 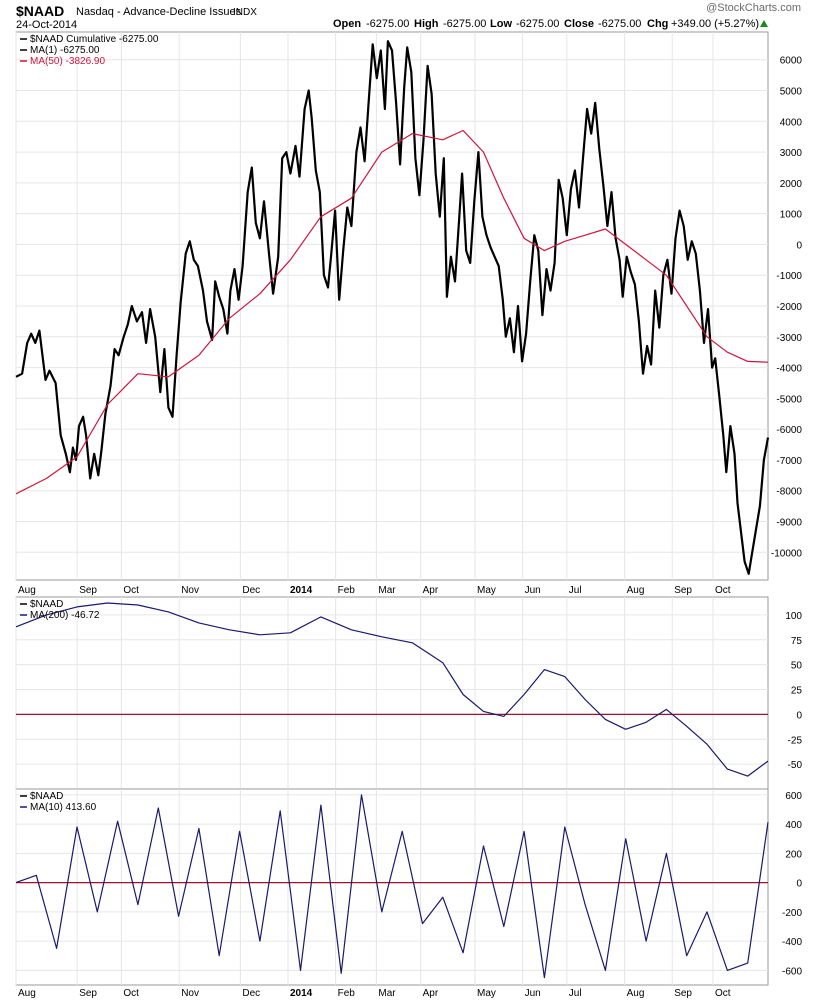 I want to click on y-tick-label: -7000, so click(x=789, y=461).